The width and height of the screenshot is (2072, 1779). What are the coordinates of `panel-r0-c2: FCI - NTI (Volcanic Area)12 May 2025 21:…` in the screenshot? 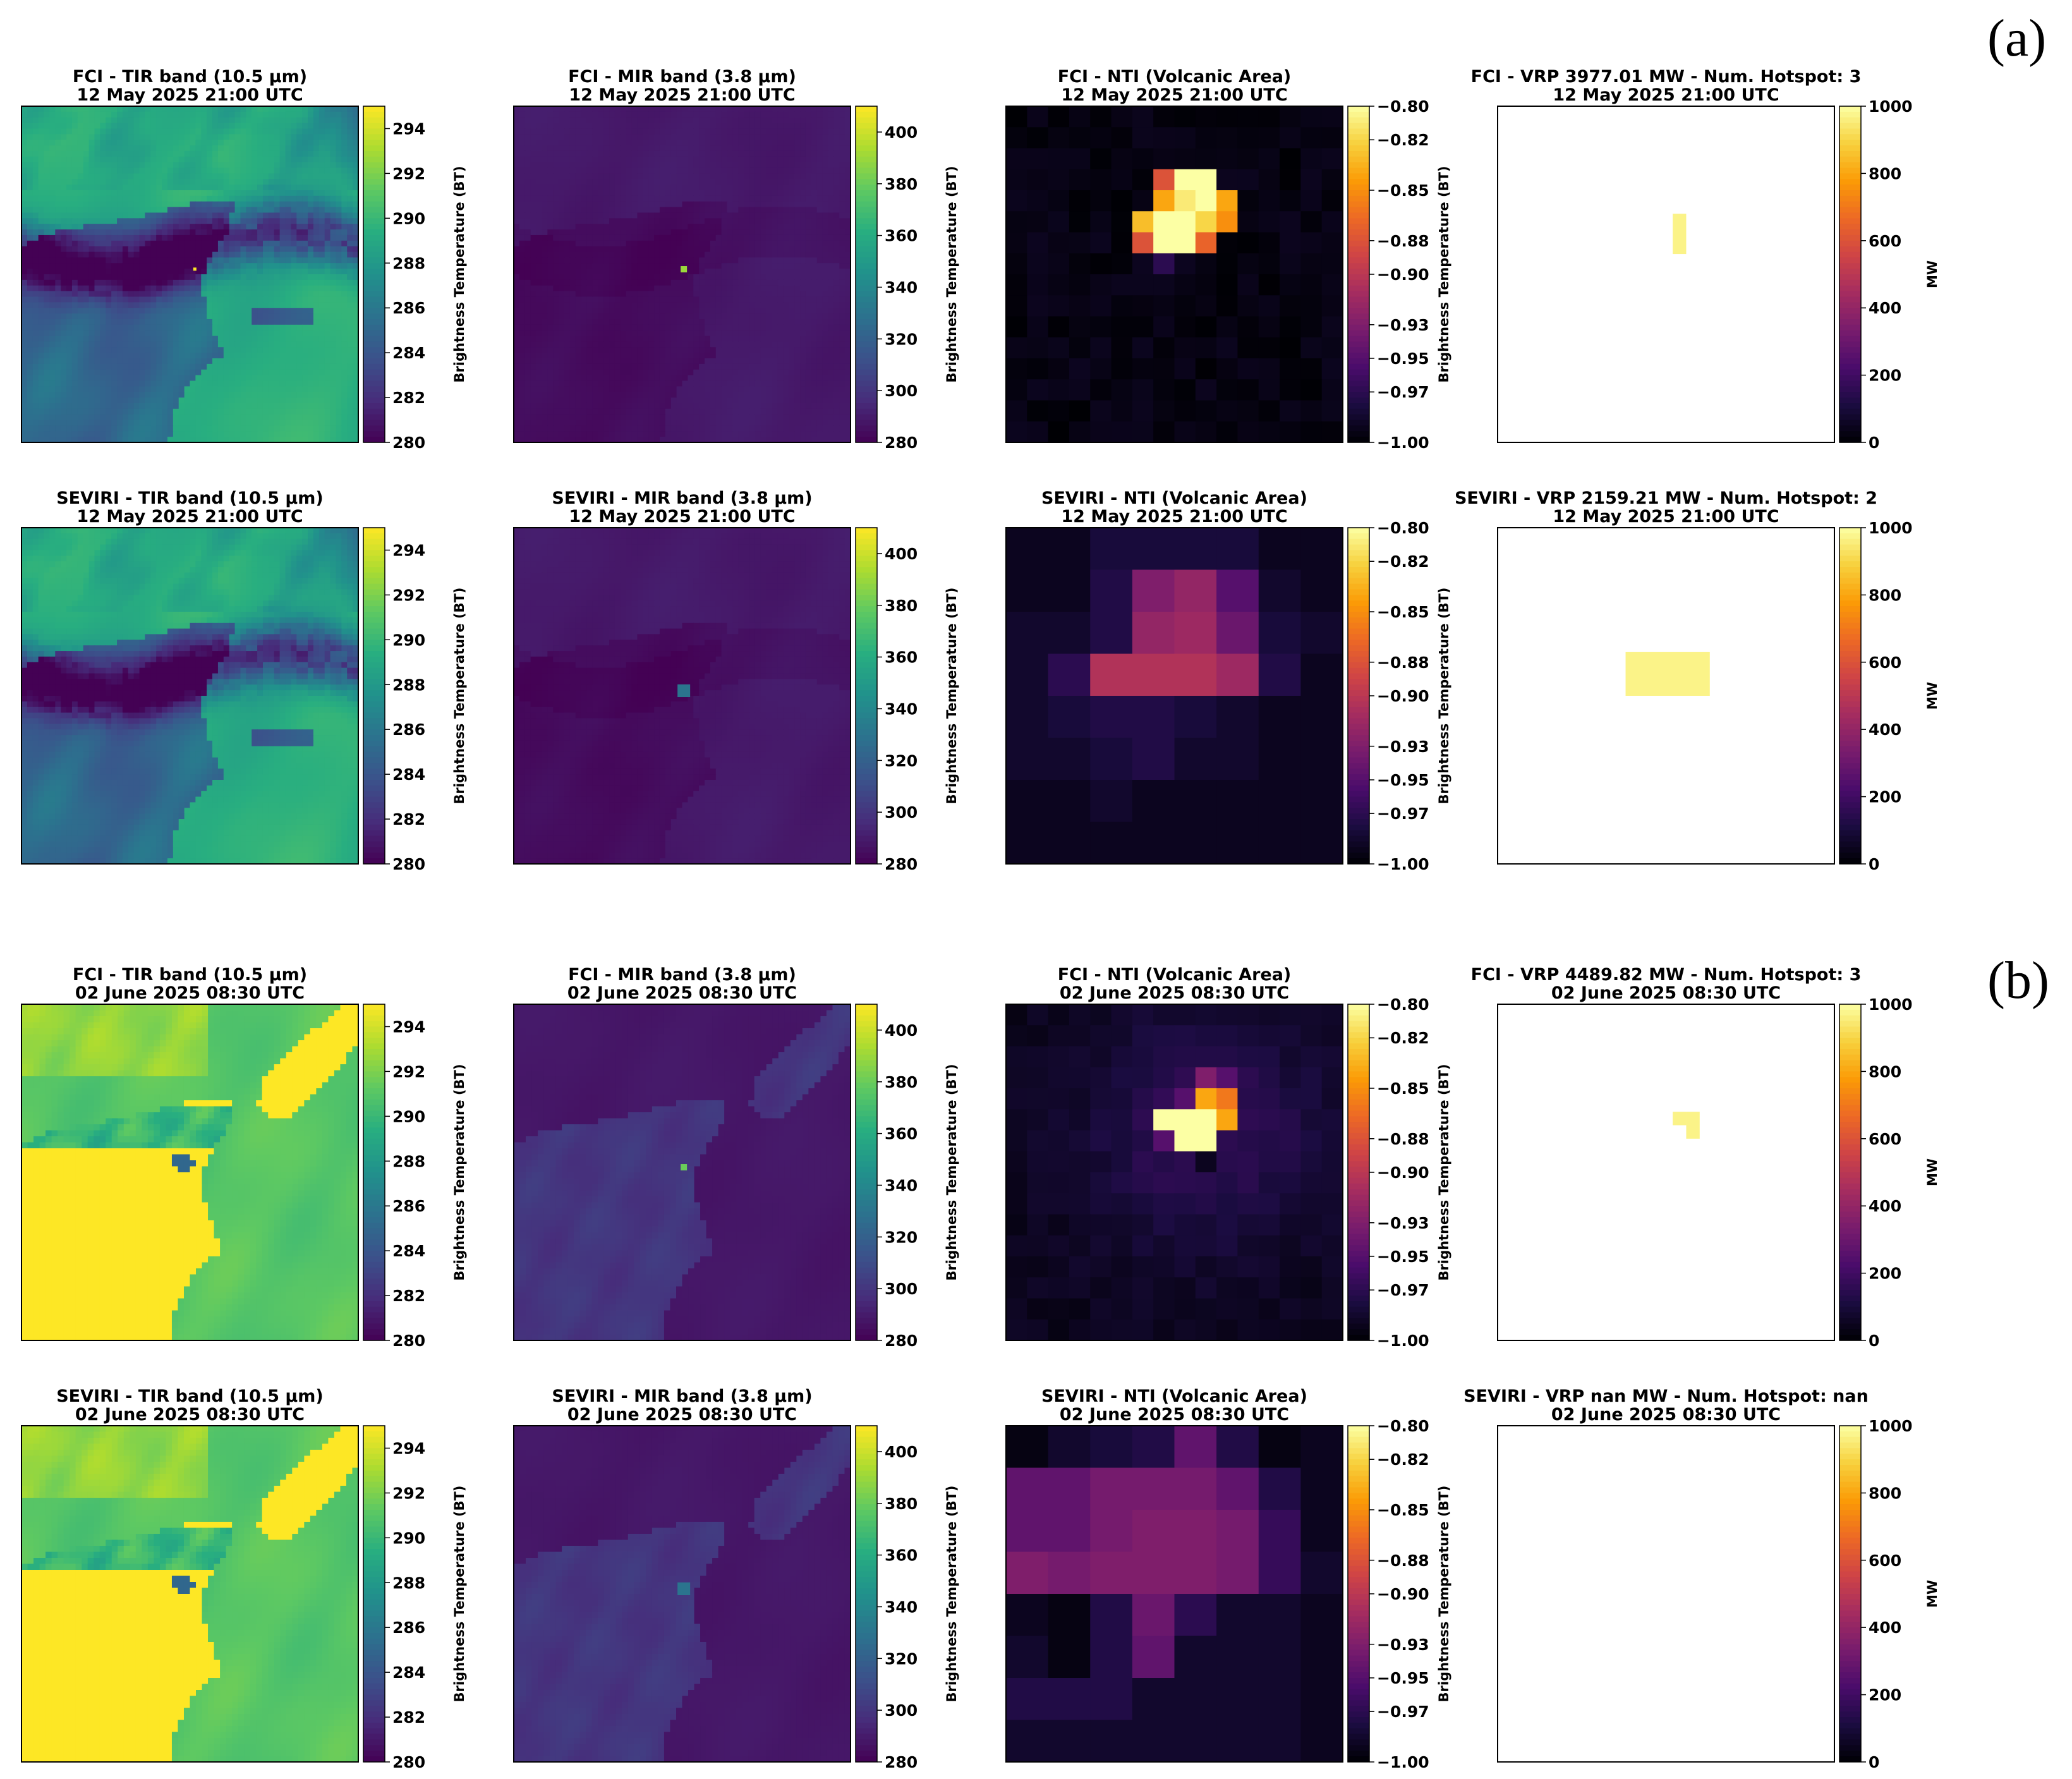 It's located at (1228, 259).